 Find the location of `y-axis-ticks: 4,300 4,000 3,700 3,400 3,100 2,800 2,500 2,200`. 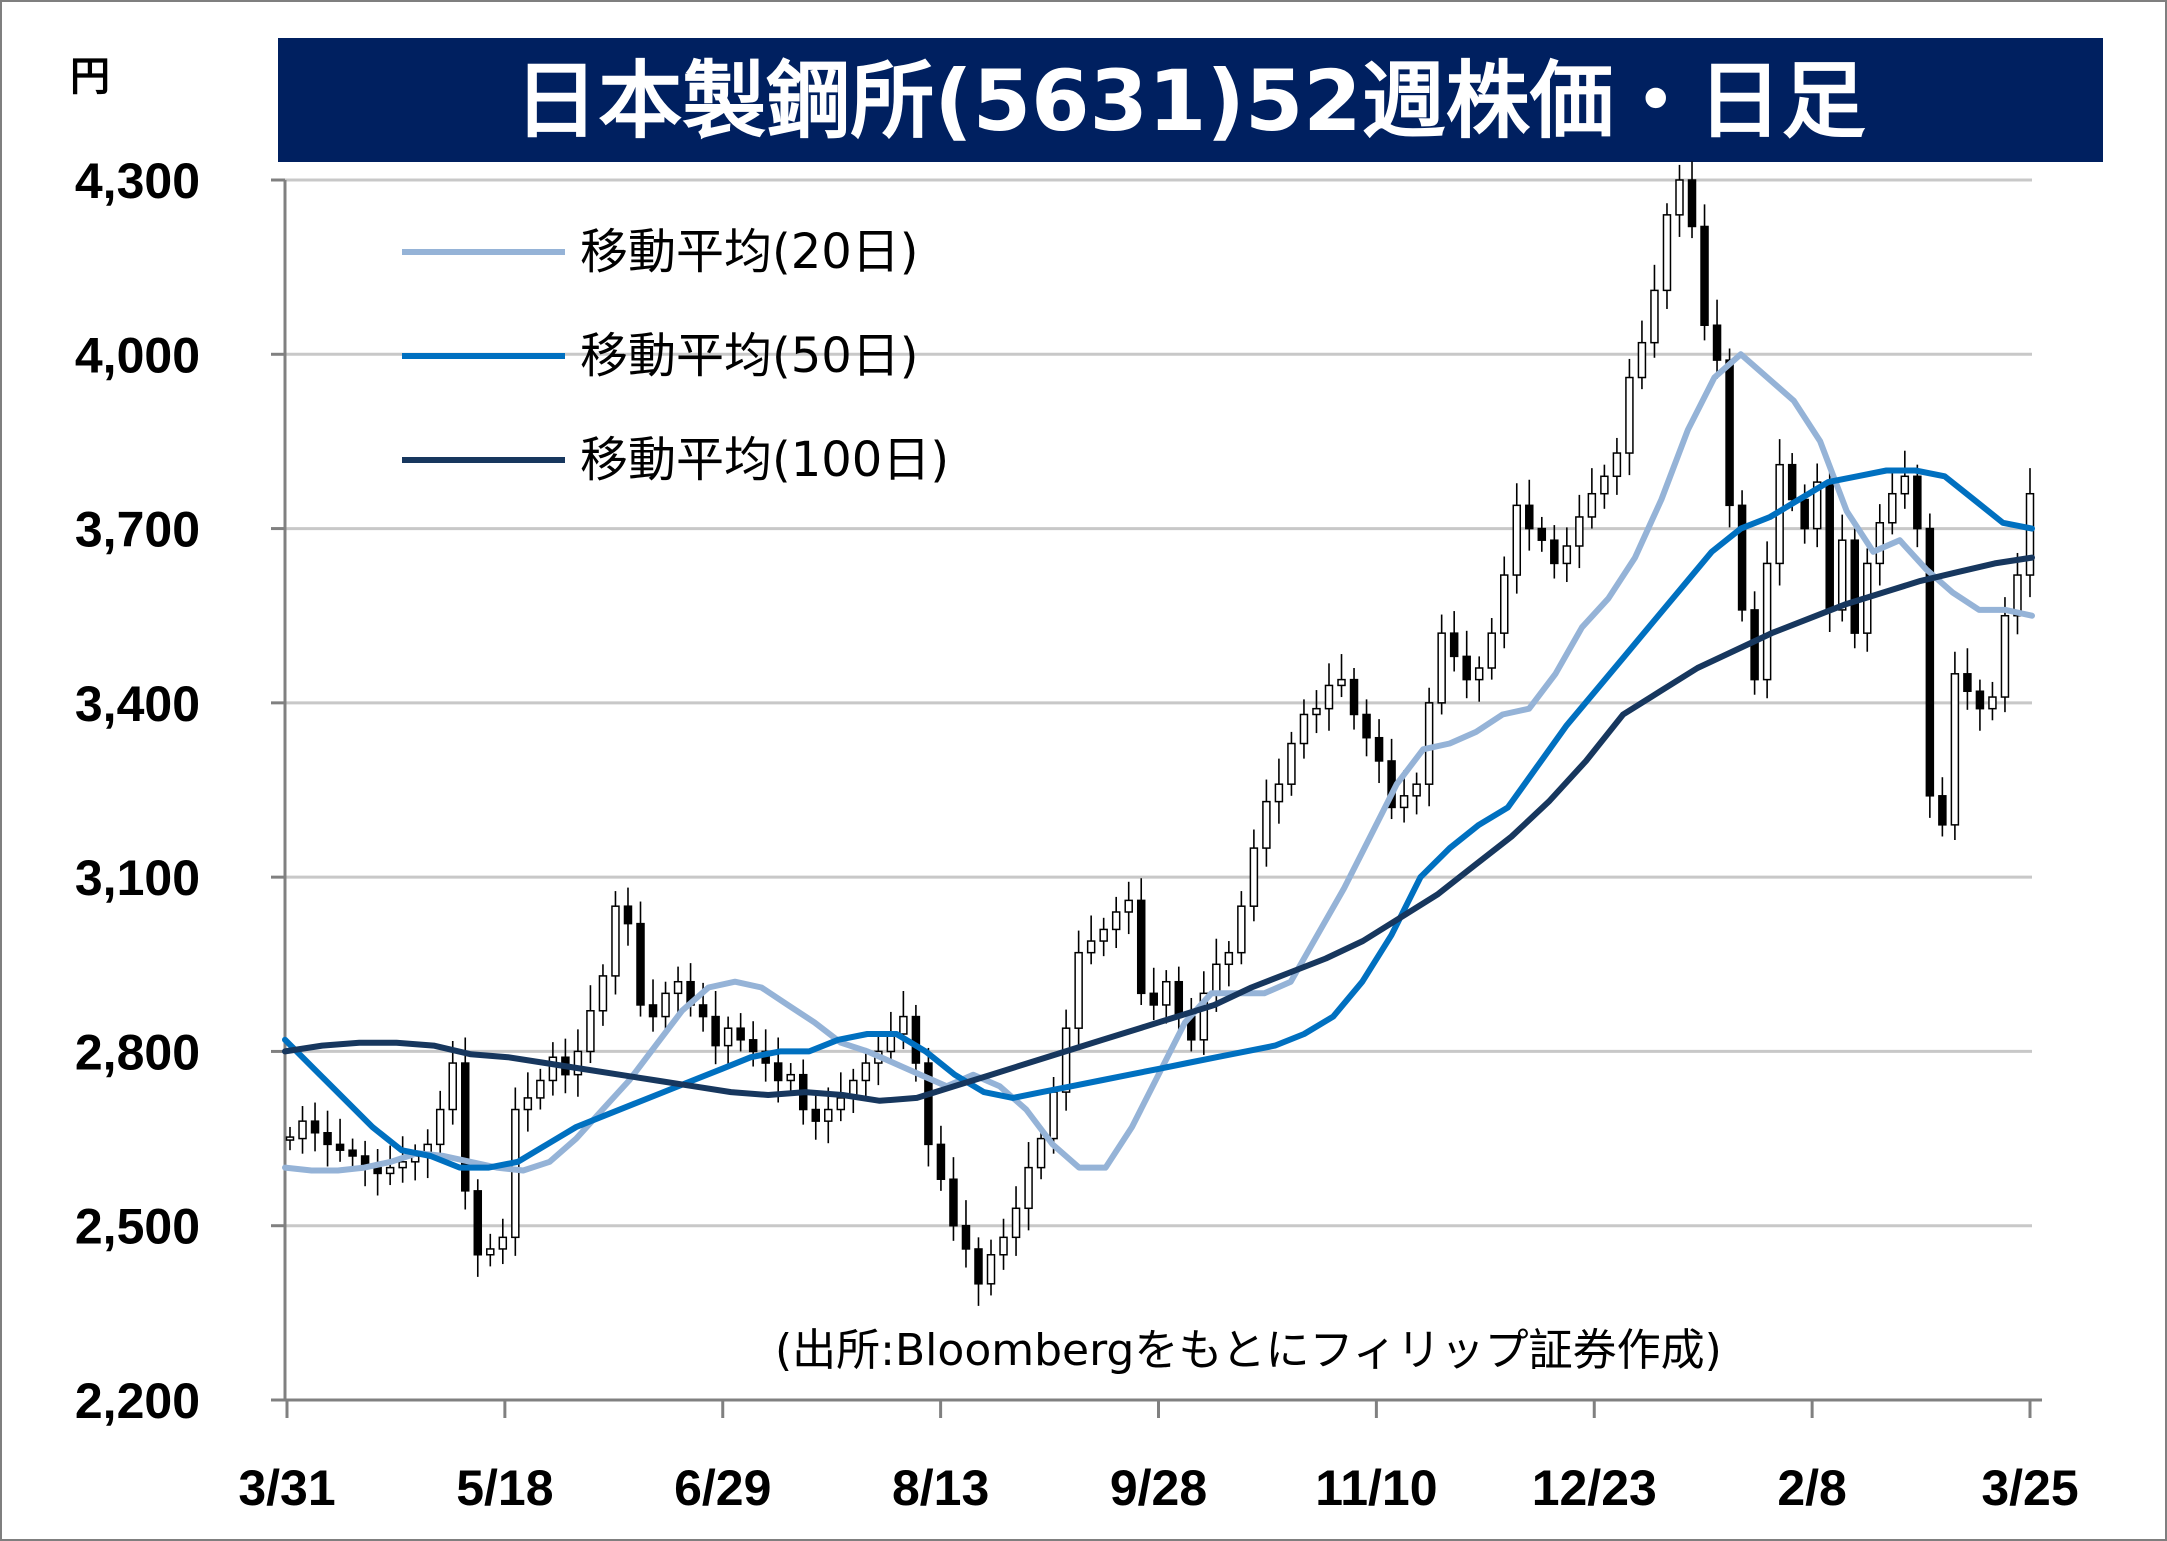

y-axis-ticks: 4,300 4,000 3,700 3,400 3,100 2,800 2,500 2,200 is located at coordinates (180, 791).